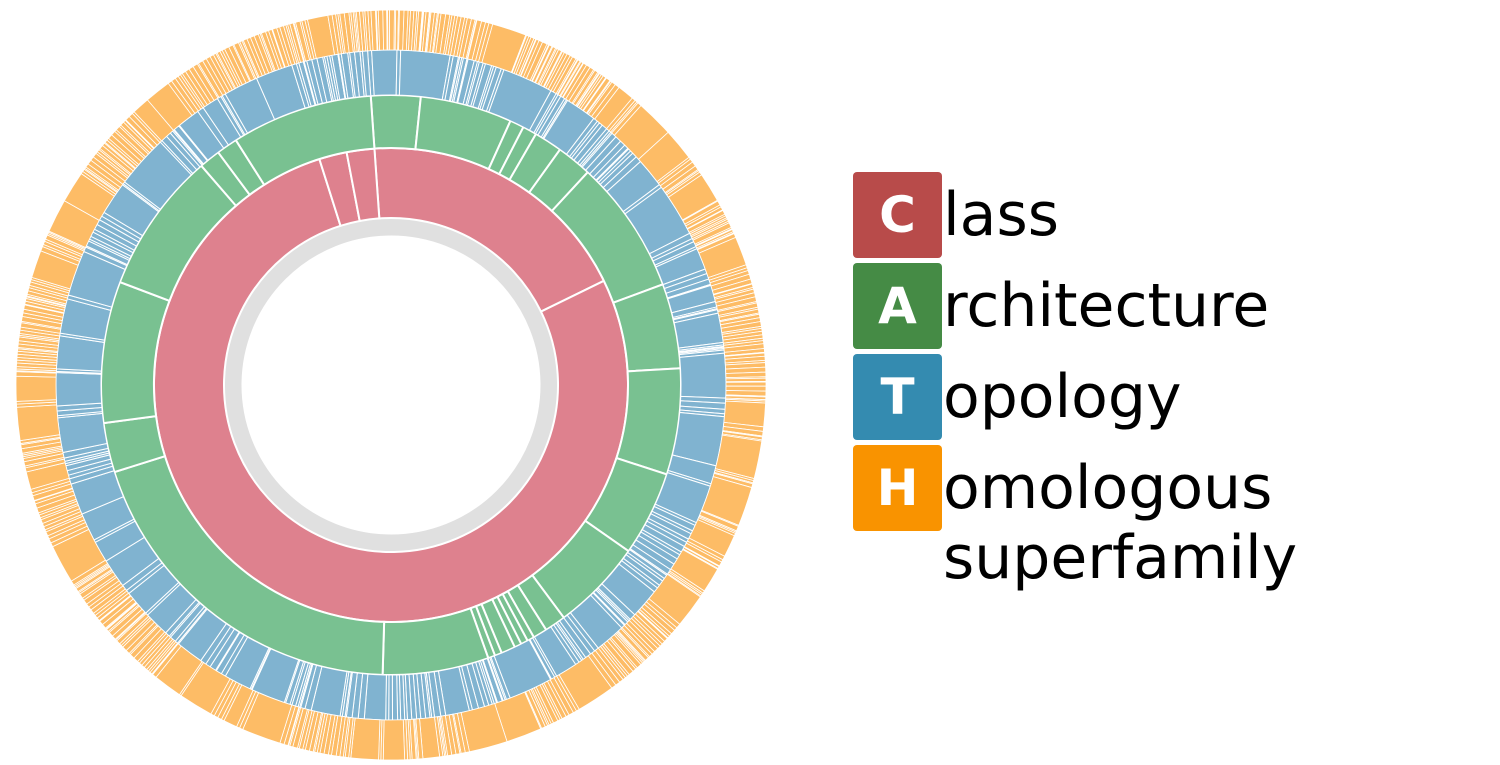 This screenshot has height=765, width=1500. Describe the element at coordinates (1106, 306) in the screenshot. I see `architecture-label: rchitecture` at that location.